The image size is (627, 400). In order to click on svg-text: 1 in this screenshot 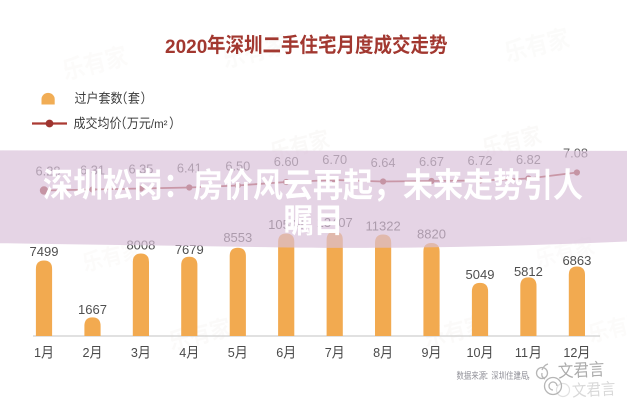, I will do `click(37, 353)`.